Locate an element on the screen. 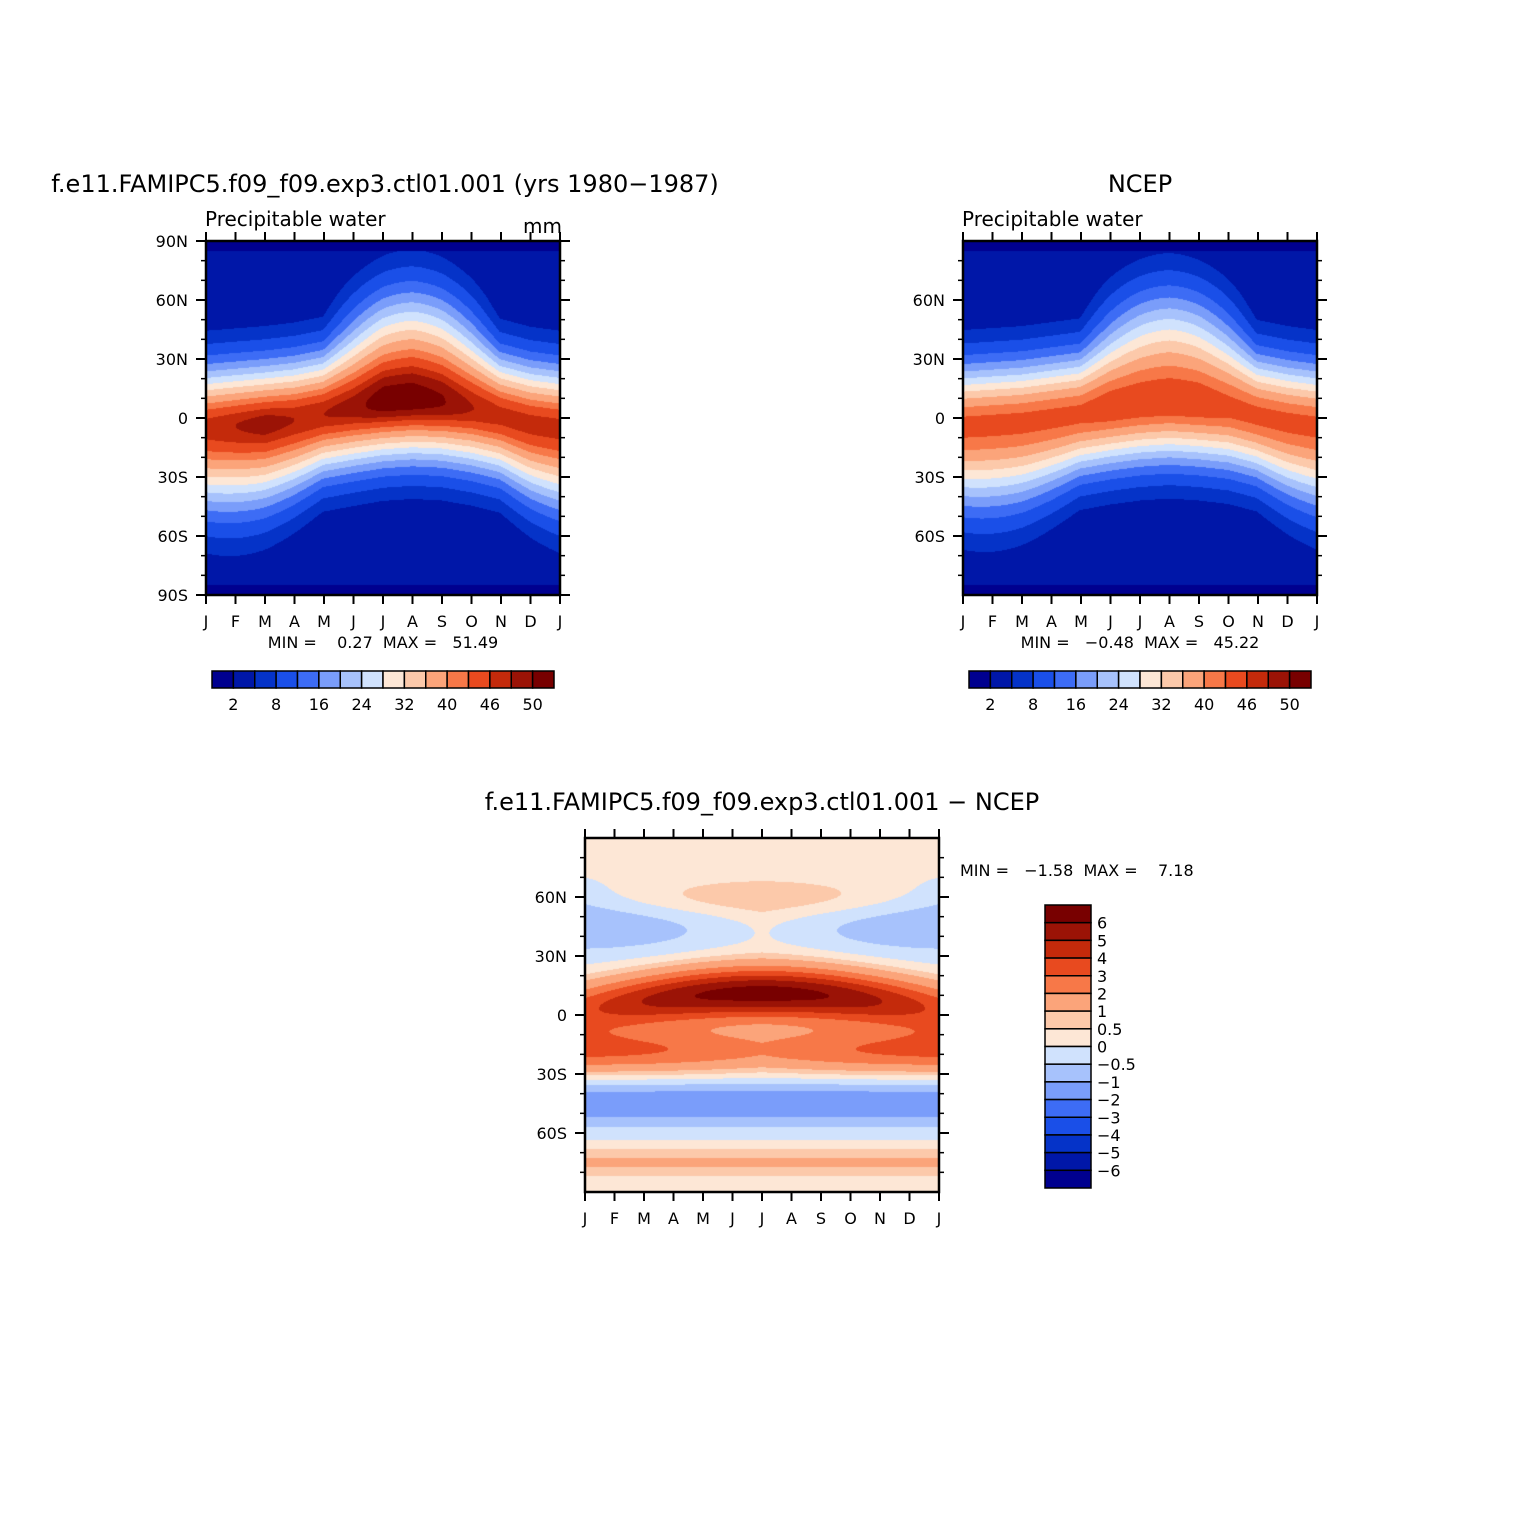  panel-diff-month-label: A is located at coordinates (791, 1218).